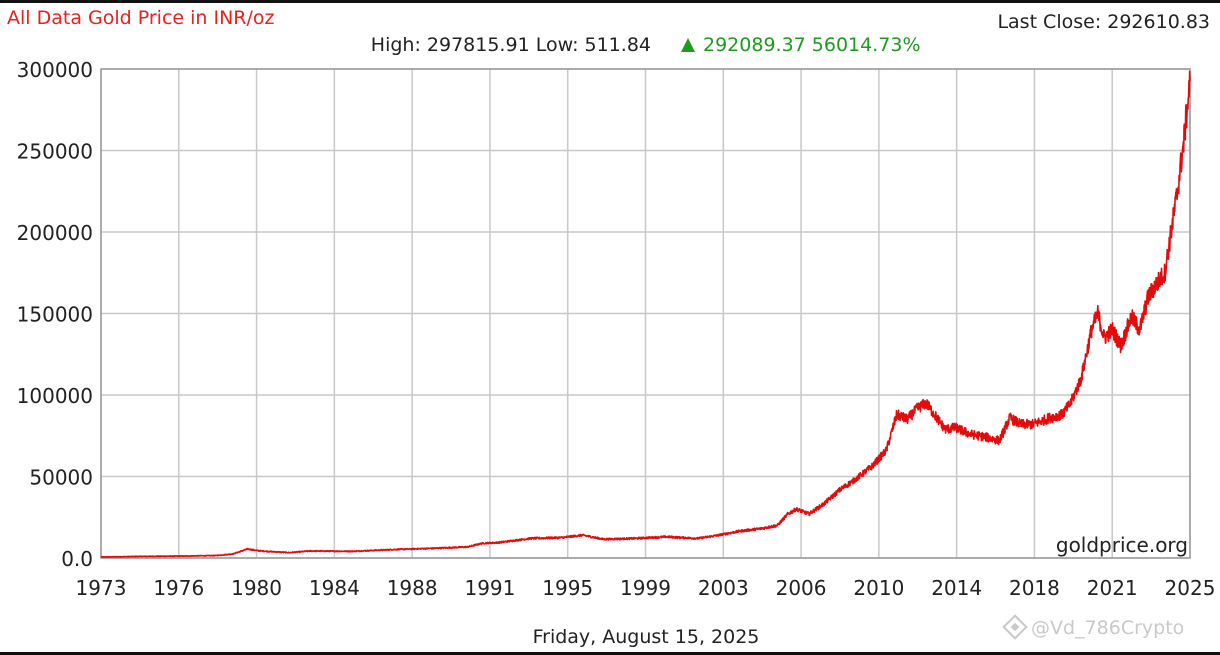  I want to click on top-border, so click(610, 1).